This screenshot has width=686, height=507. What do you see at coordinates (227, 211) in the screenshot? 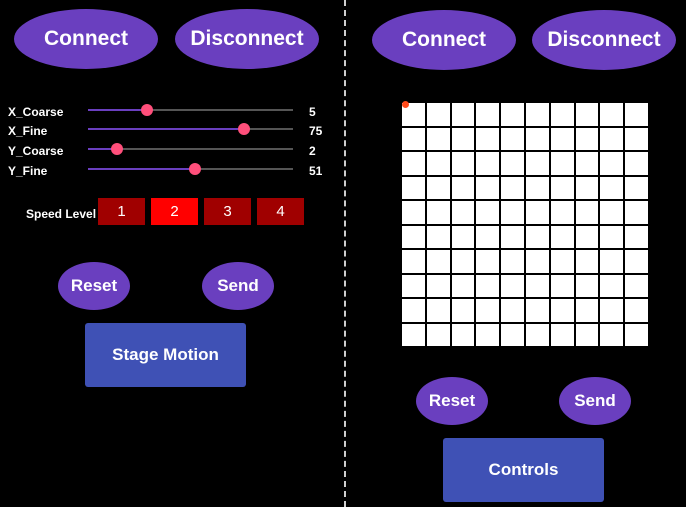
I see `speed-level-3-button: 3` at bounding box center [227, 211].